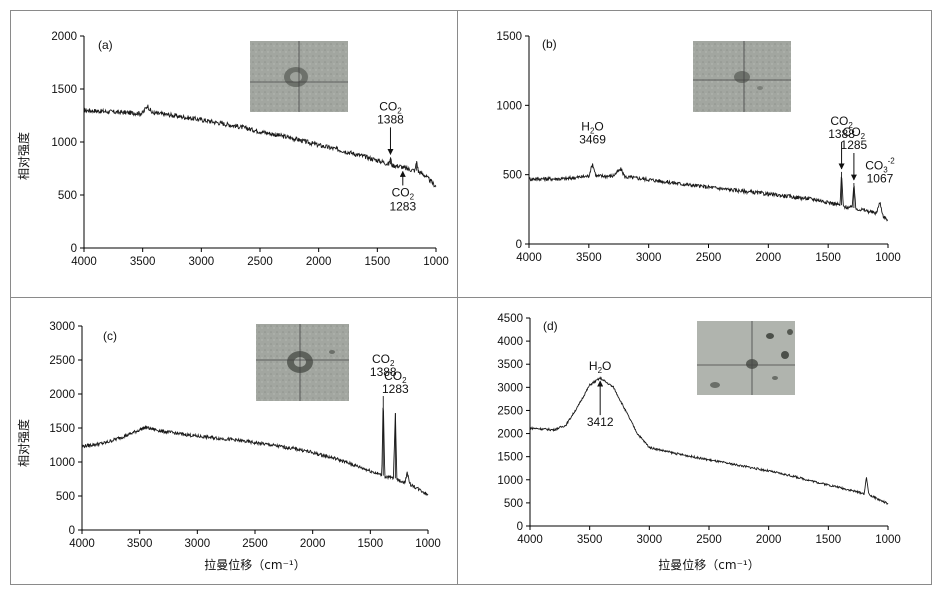 The width and height of the screenshot is (942, 594). Describe the element at coordinates (854, 145) in the screenshot. I see `annotation-wavenumber: 1285` at that location.